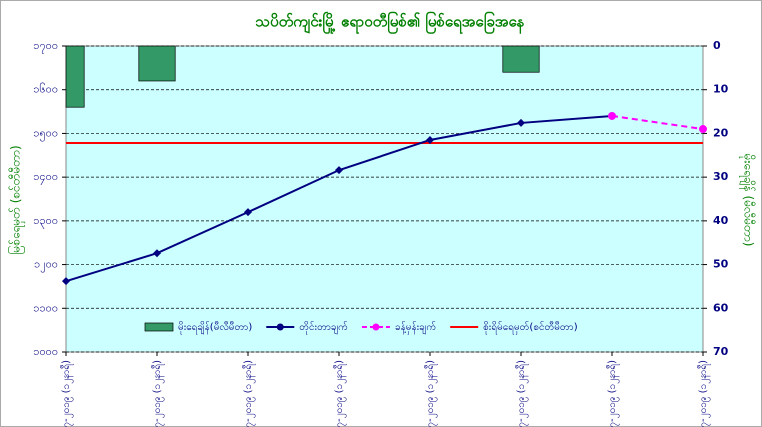 The width and height of the screenshot is (762, 427). Describe the element at coordinates (721, 351) in the screenshot. I see `y2-tick-label: 70` at that location.